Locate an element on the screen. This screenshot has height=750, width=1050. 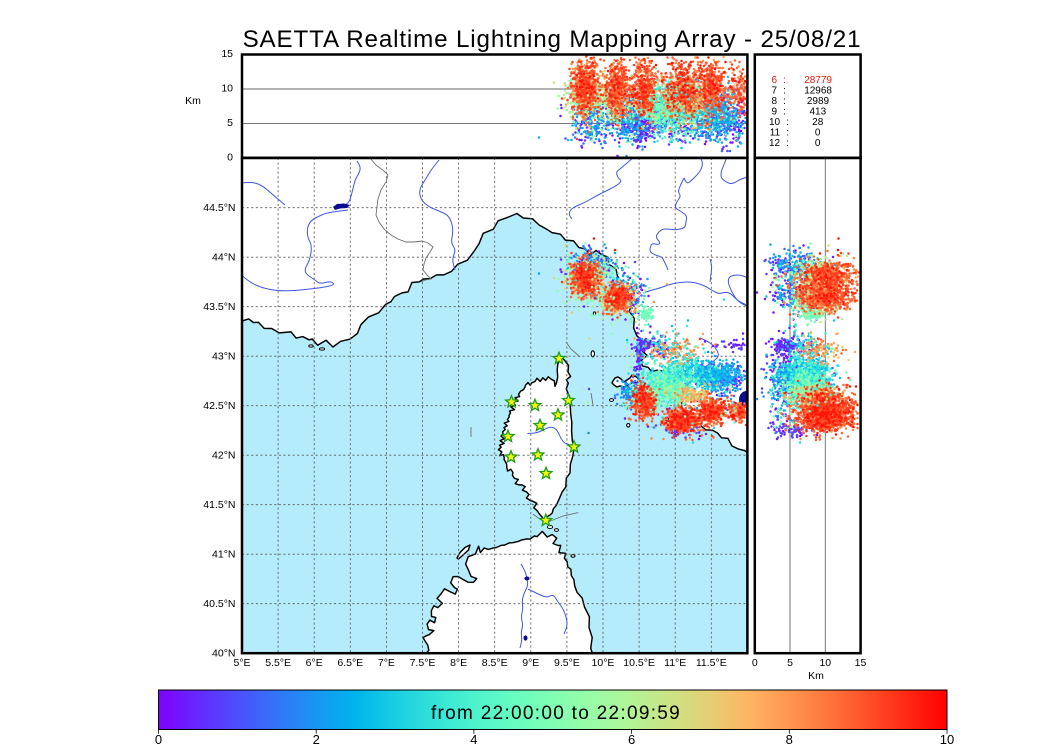
svg-text: 43°N is located at coordinates (223, 357).